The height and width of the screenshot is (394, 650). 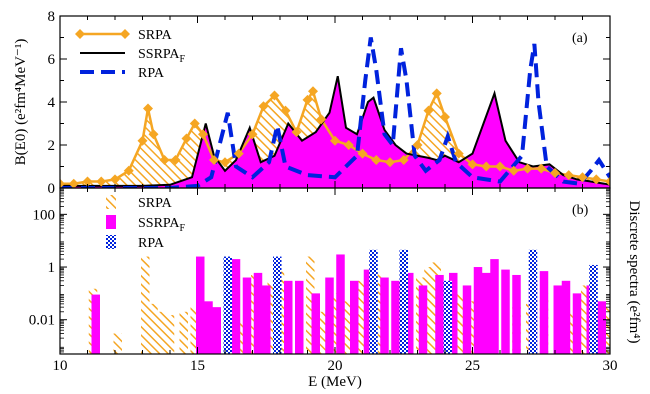 What do you see at coordinates (580, 38) in the screenshot?
I see `panel-a-label: (a)` at bounding box center [580, 38].